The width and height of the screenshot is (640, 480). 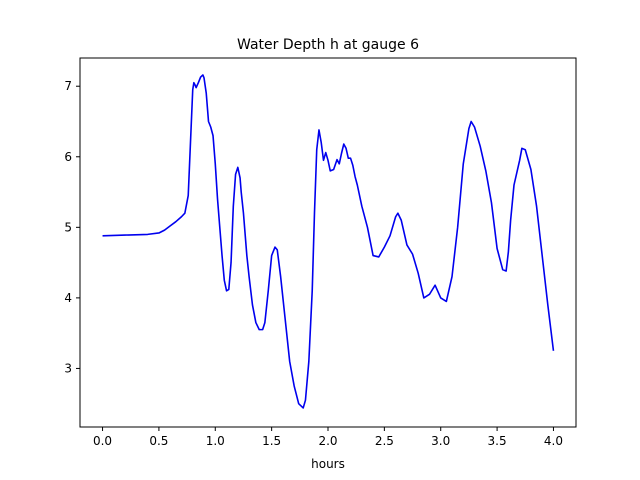 What do you see at coordinates (68, 86) in the screenshot?
I see `y-tick-label: 7` at bounding box center [68, 86].